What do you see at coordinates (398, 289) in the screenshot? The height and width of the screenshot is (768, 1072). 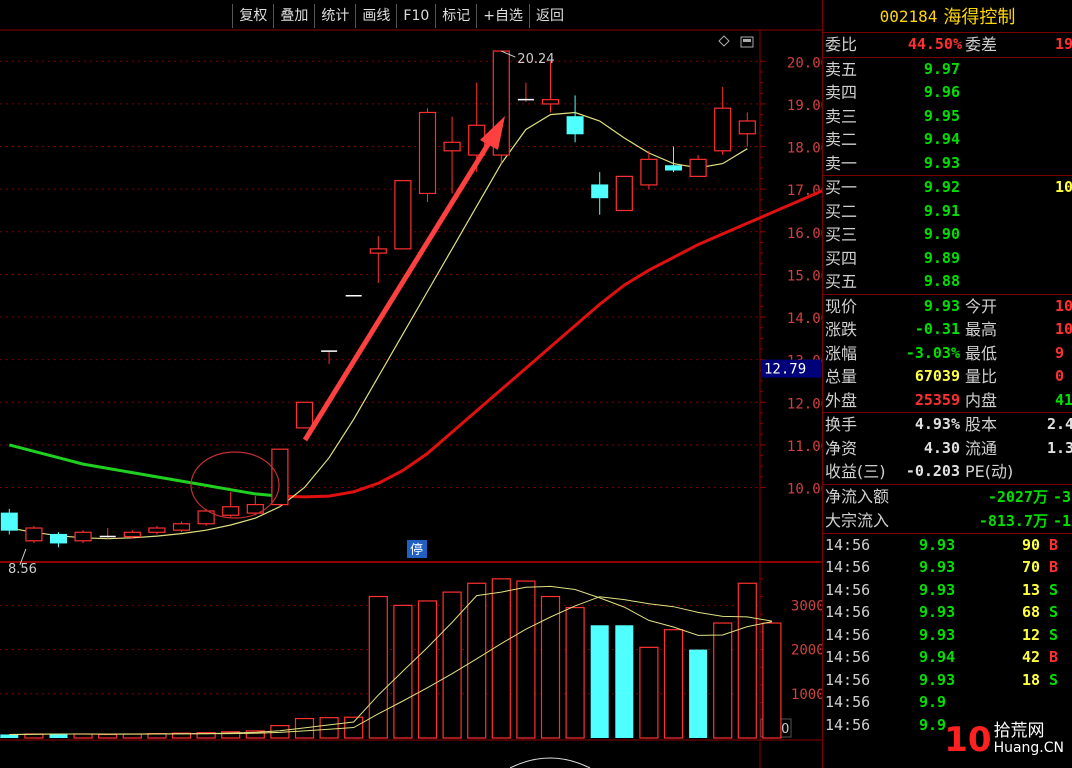 I see `trend-arrow-shaft` at bounding box center [398, 289].